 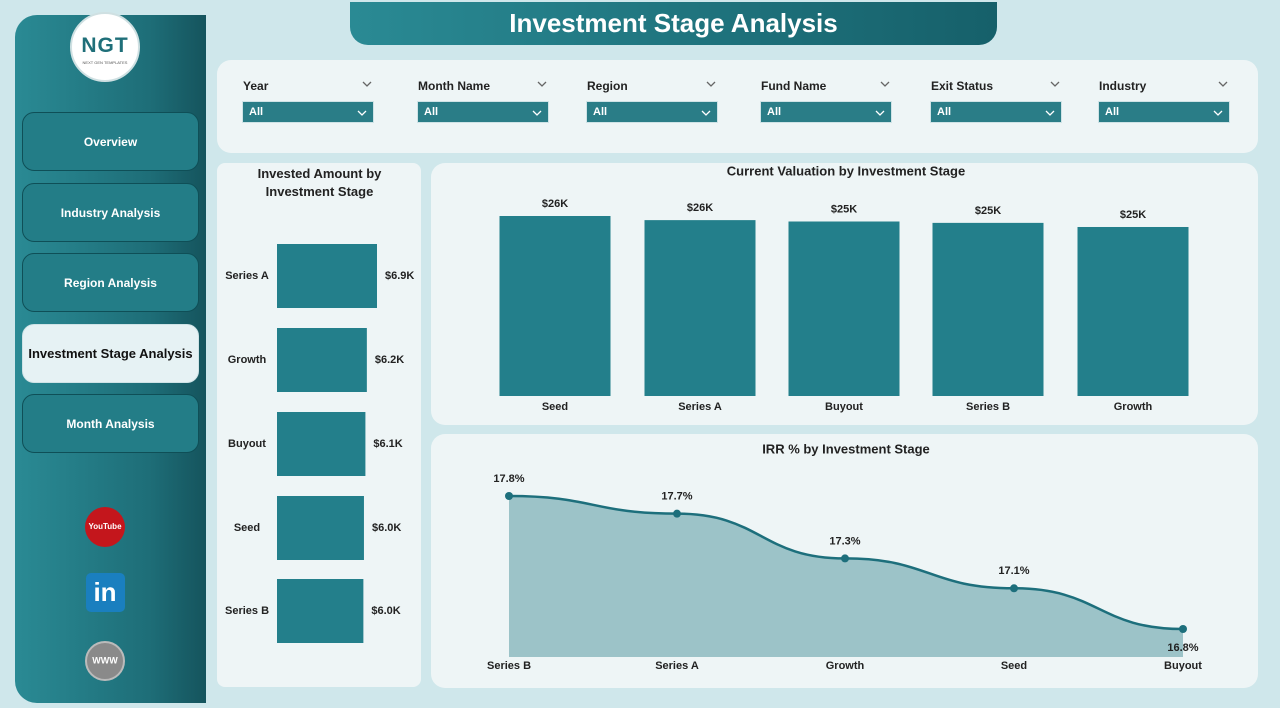 What do you see at coordinates (844, 541) in the screenshot?
I see `data-label: 17.3%` at bounding box center [844, 541].